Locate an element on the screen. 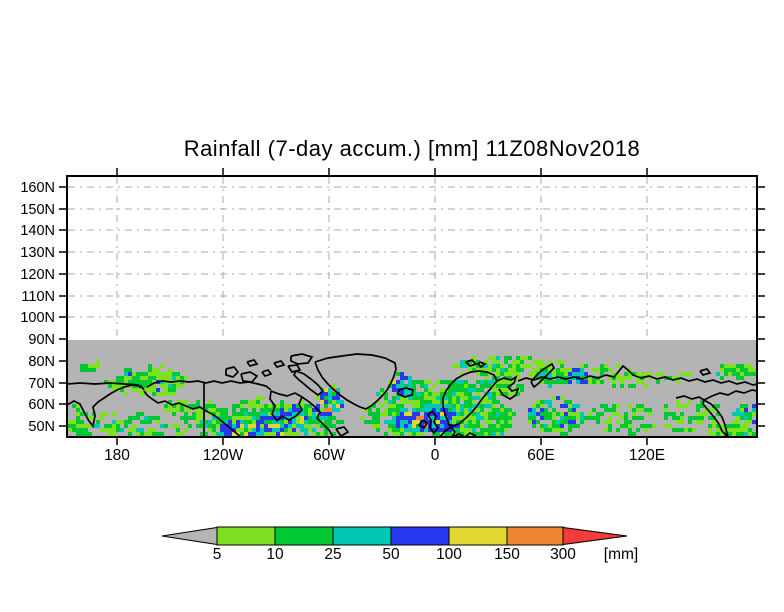 The width and height of the screenshot is (784, 612). colorbar-level-label: 10 is located at coordinates (275, 554).